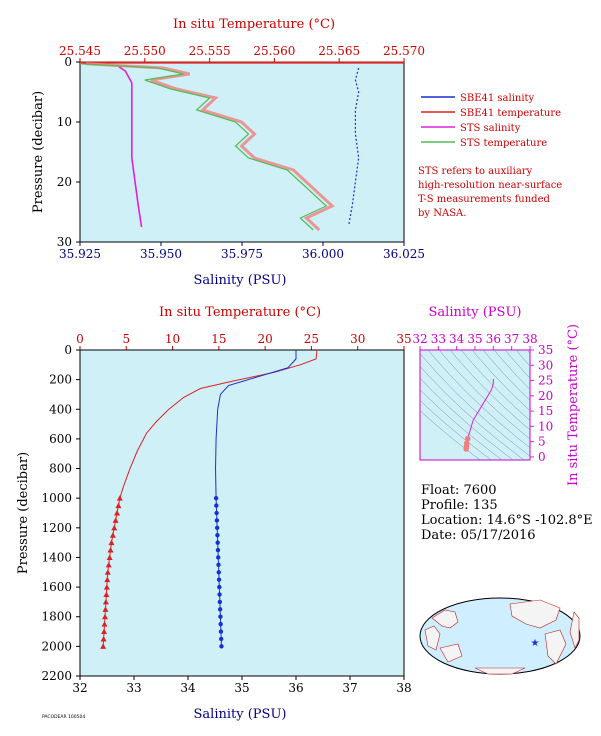  I want to click on note-line-3: T-S measurements funded, so click(484, 199).